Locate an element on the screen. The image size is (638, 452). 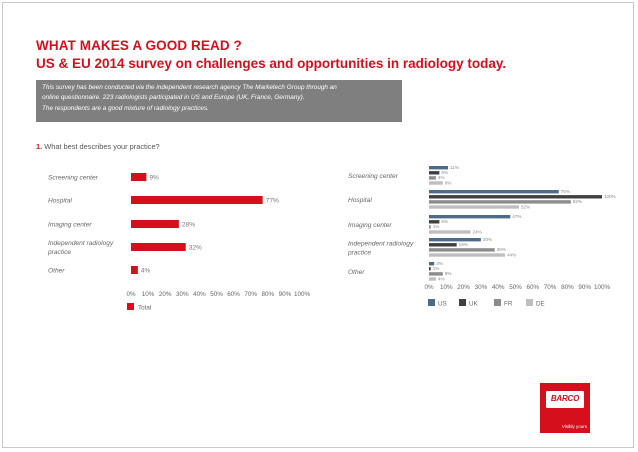
country-legend-swatch-fr is located at coordinates (497, 302).